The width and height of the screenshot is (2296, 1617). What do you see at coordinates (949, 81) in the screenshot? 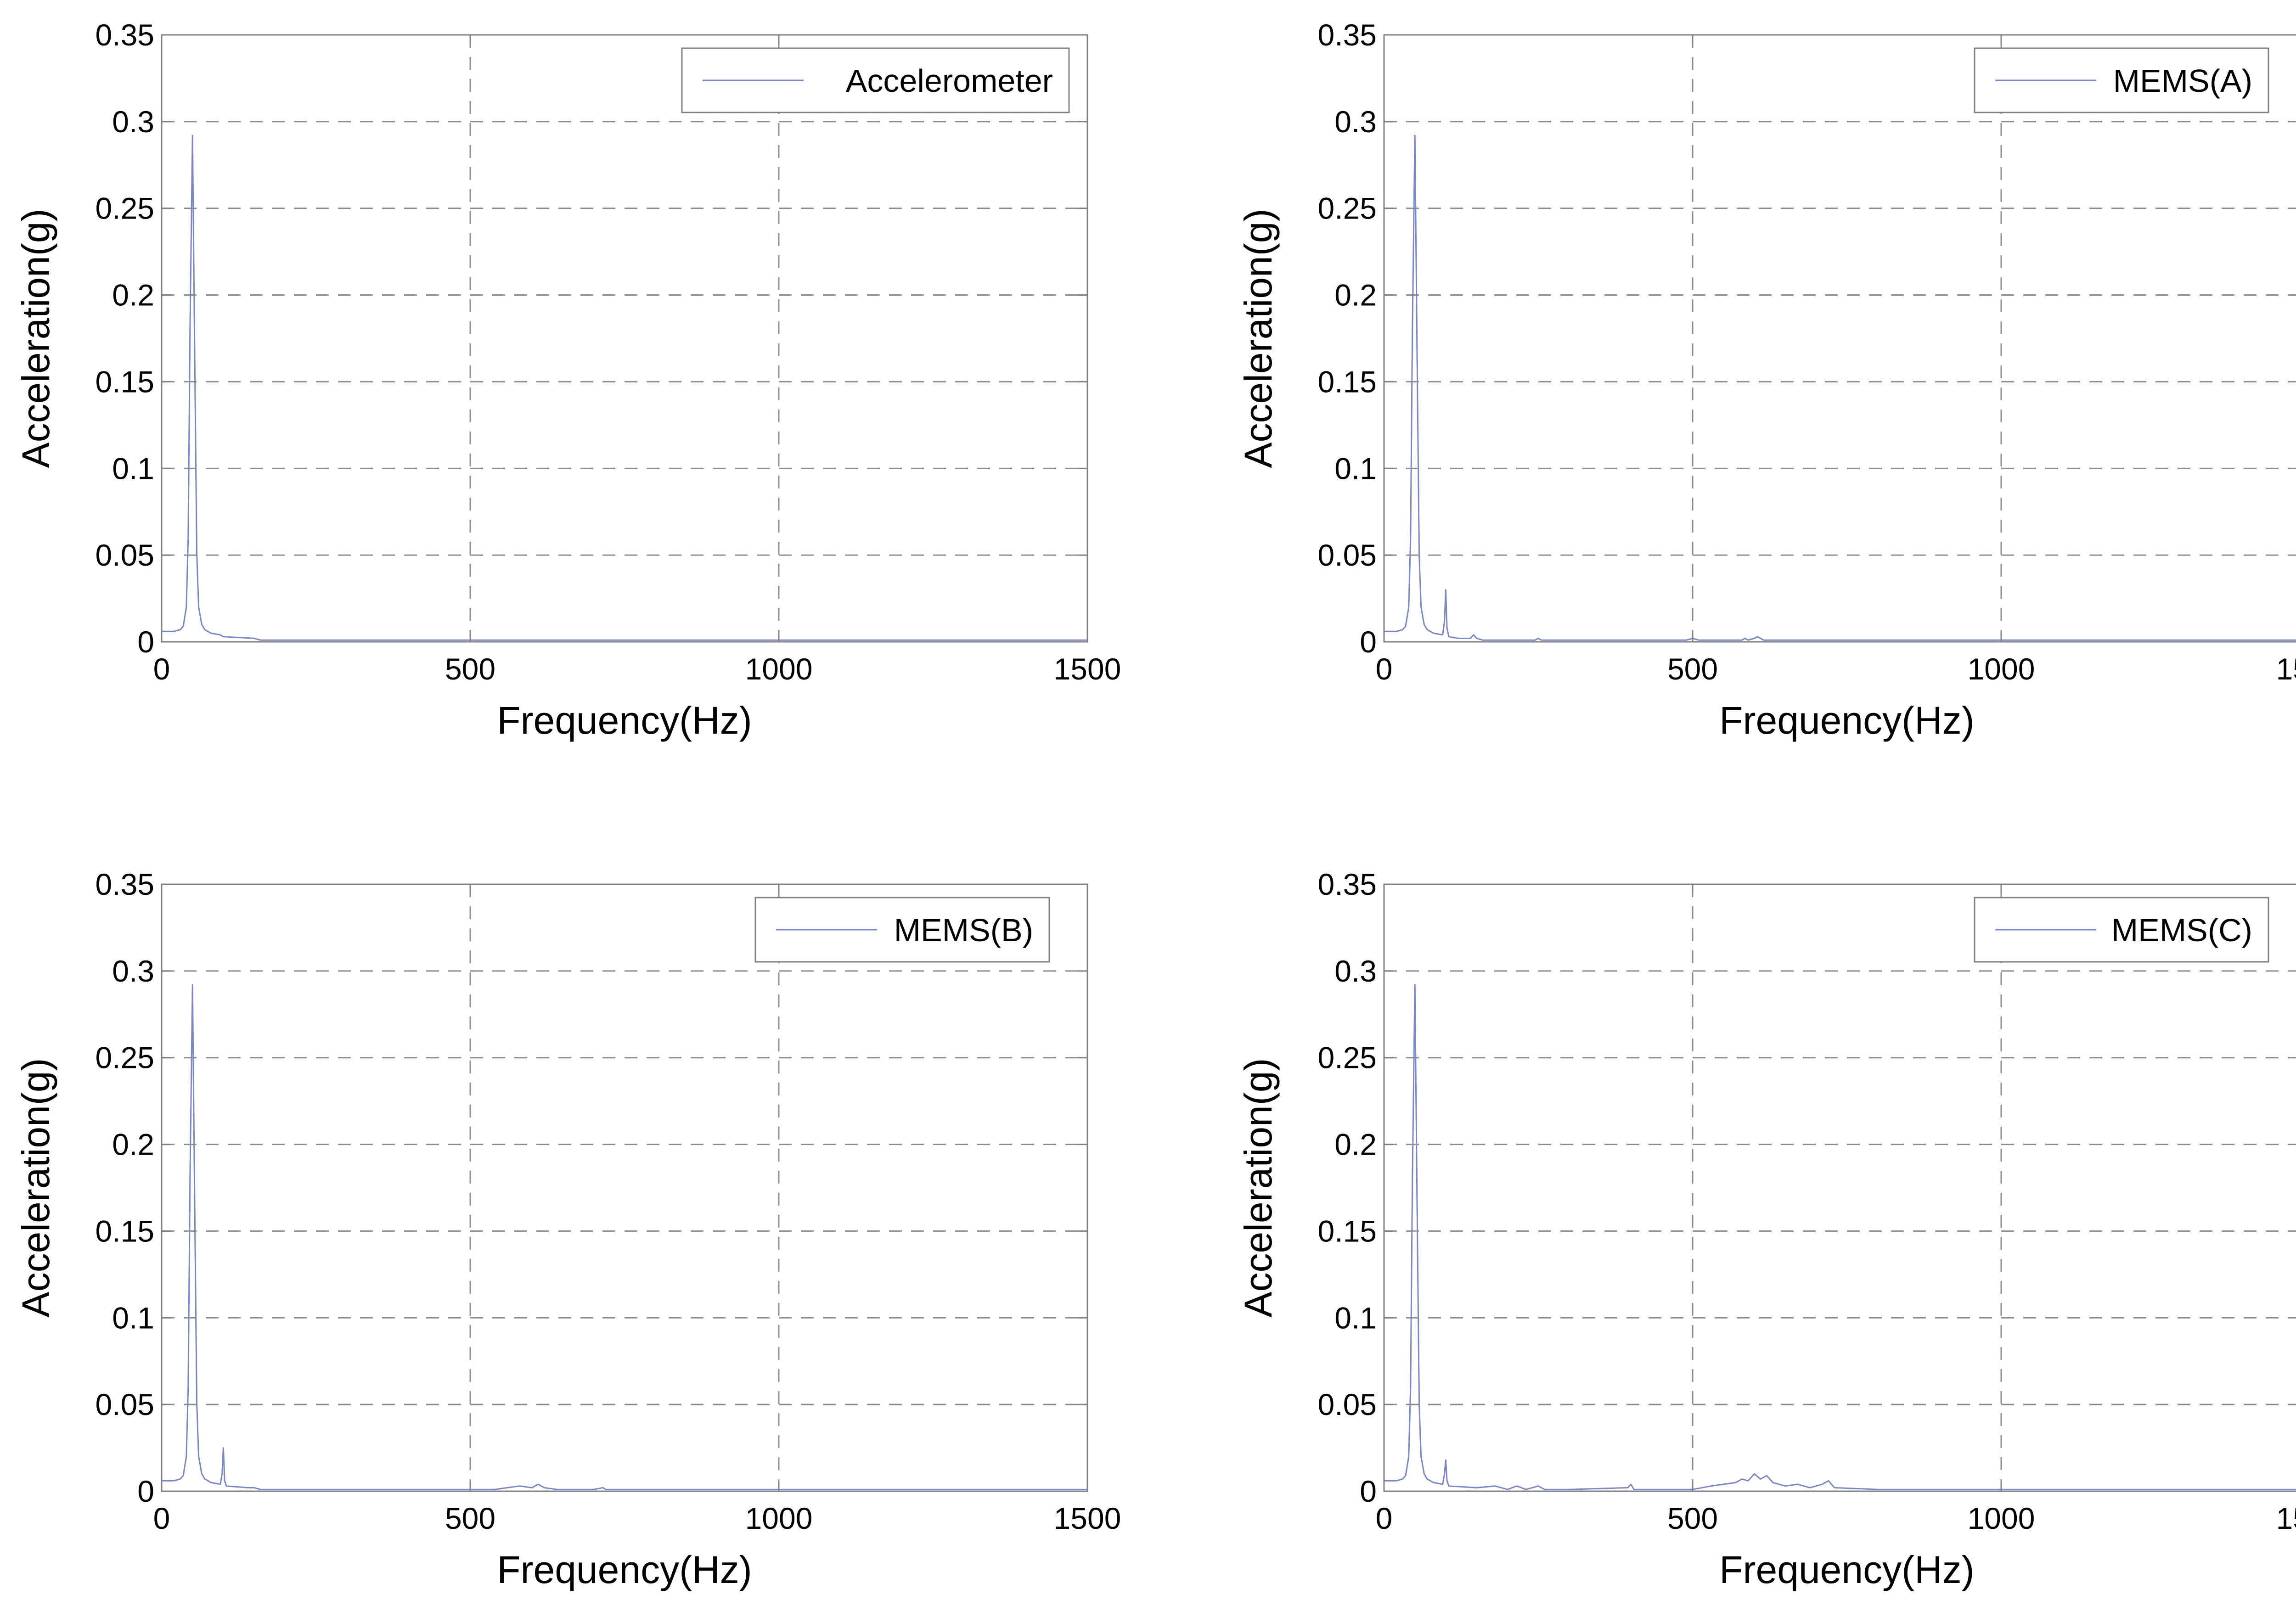
I see `legend-label: Accelerometer` at bounding box center [949, 81].